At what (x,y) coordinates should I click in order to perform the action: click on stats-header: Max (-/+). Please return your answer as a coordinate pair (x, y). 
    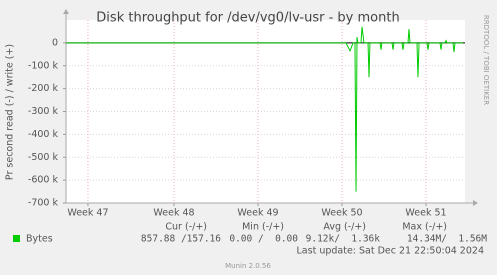
    Looking at the image, I should click on (424, 227).